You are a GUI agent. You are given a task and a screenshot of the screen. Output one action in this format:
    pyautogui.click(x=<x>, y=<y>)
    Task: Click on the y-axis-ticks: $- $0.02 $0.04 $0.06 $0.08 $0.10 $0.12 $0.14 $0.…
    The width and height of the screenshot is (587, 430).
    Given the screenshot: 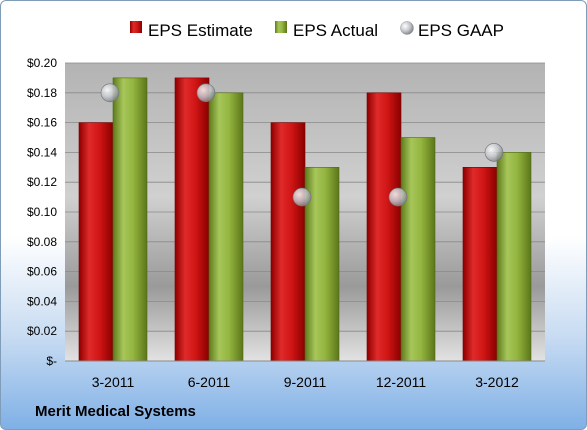 What is the action you would take?
    pyautogui.click(x=42, y=212)
    